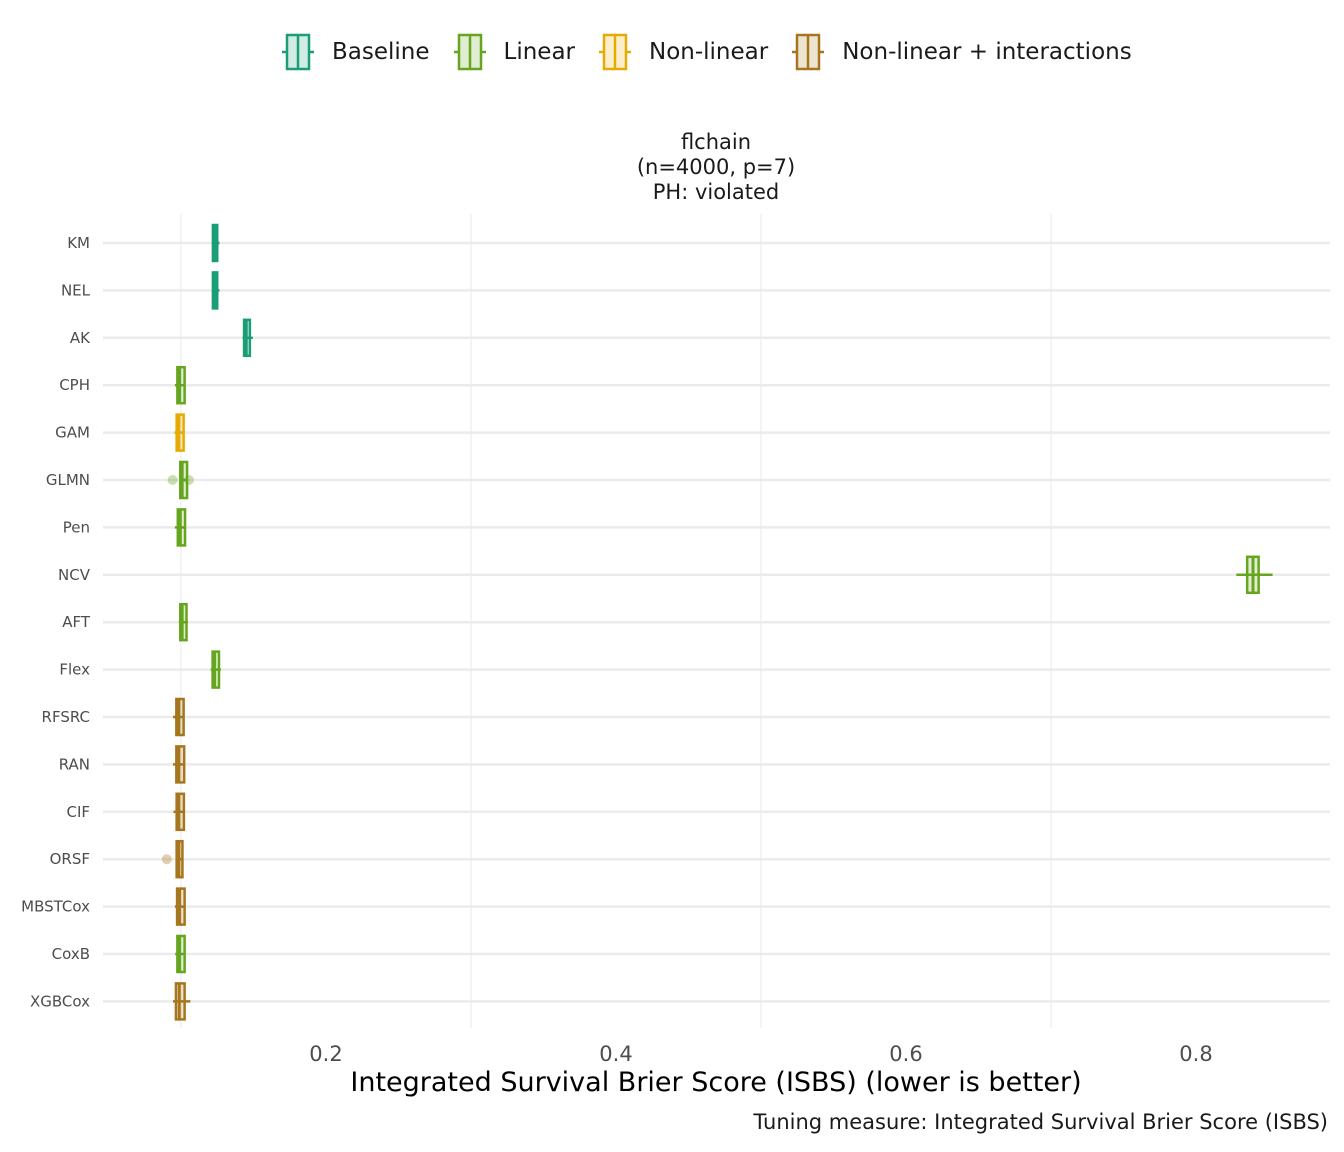  What do you see at coordinates (66, 717) in the screenshot?
I see `y-tick-label: RFSRC` at bounding box center [66, 717].